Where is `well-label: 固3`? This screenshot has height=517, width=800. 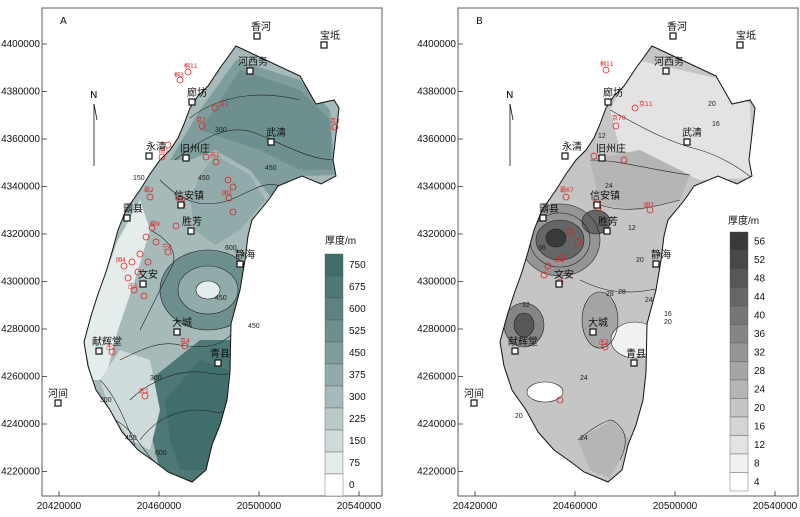
well-label: 固3 is located at coordinates (181, 199).